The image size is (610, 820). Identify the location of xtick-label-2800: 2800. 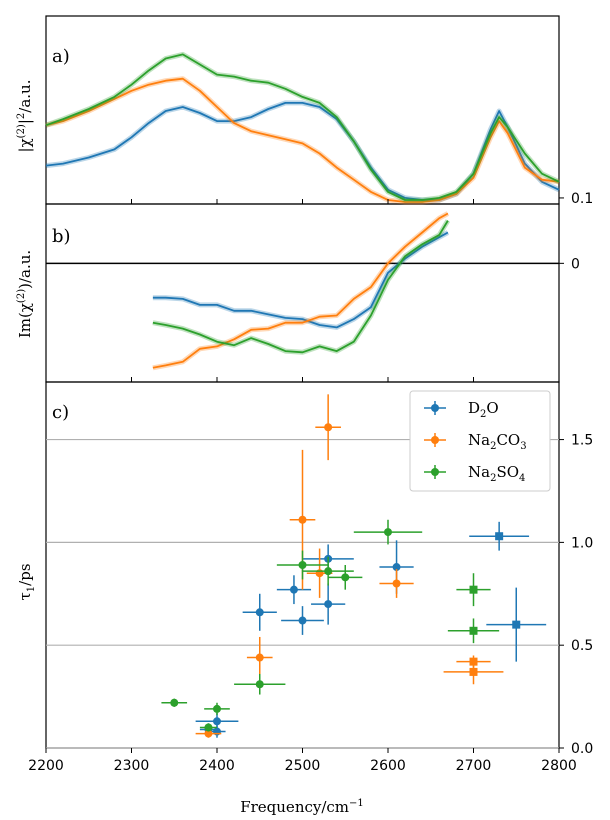
(559, 766).